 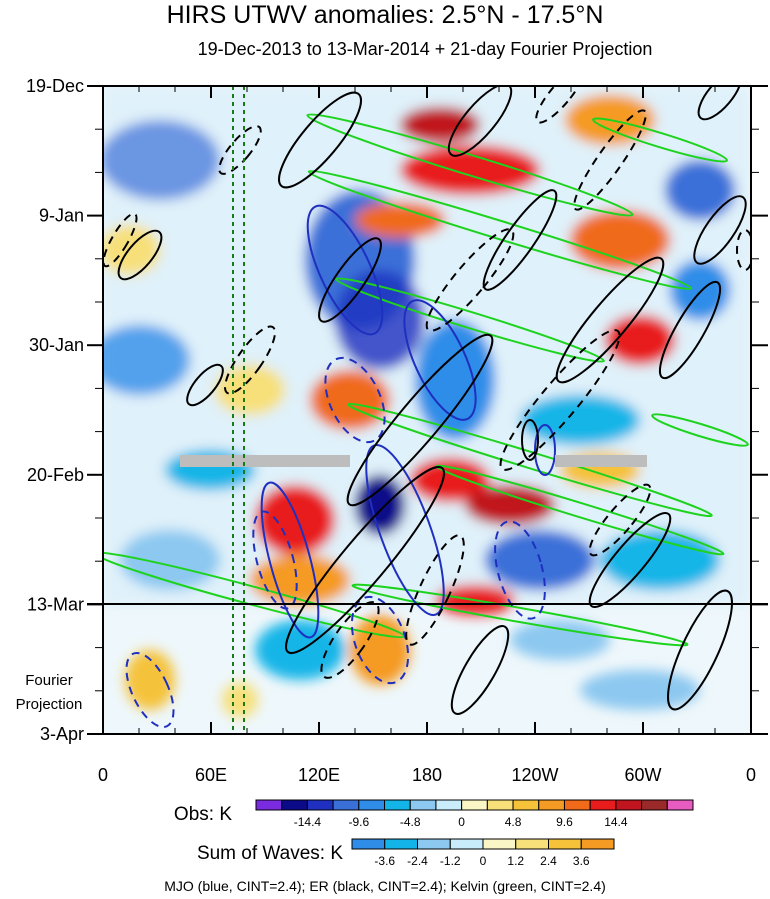 What do you see at coordinates (55, 86) in the screenshot?
I see `y-tick-label: 19-Dec` at bounding box center [55, 86].